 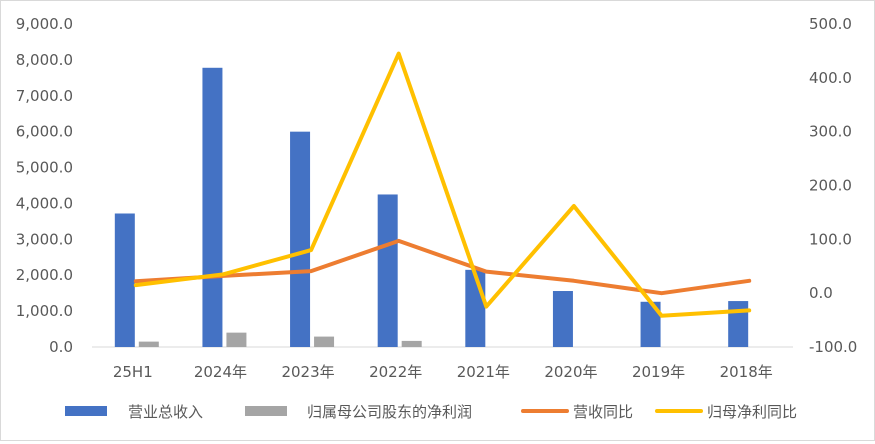 I want to click on right-tick-label: 400.0, so click(x=830, y=78).